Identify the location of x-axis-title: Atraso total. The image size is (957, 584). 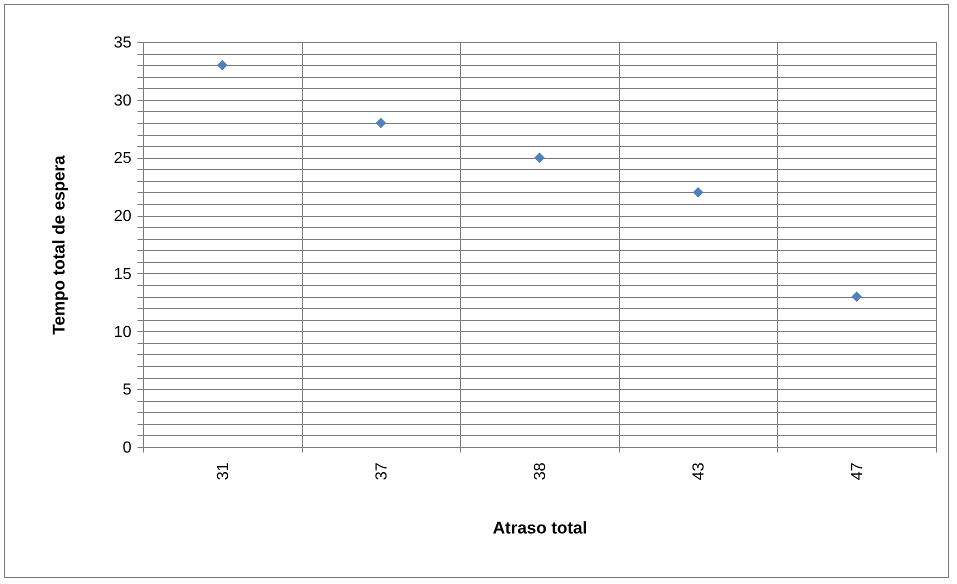
(540, 528).